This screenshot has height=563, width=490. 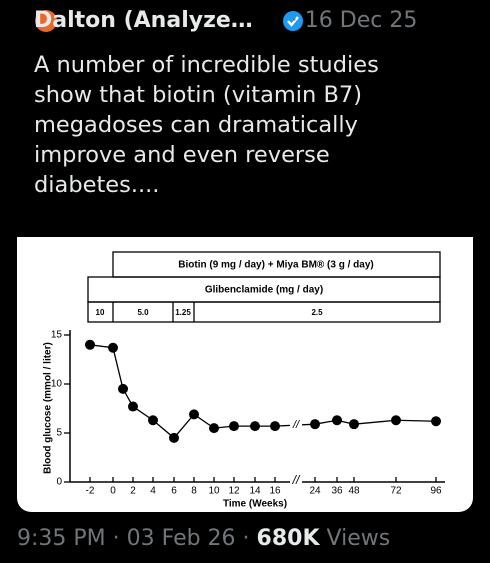 I want to click on x-tick-label: 6, so click(x=174, y=491).